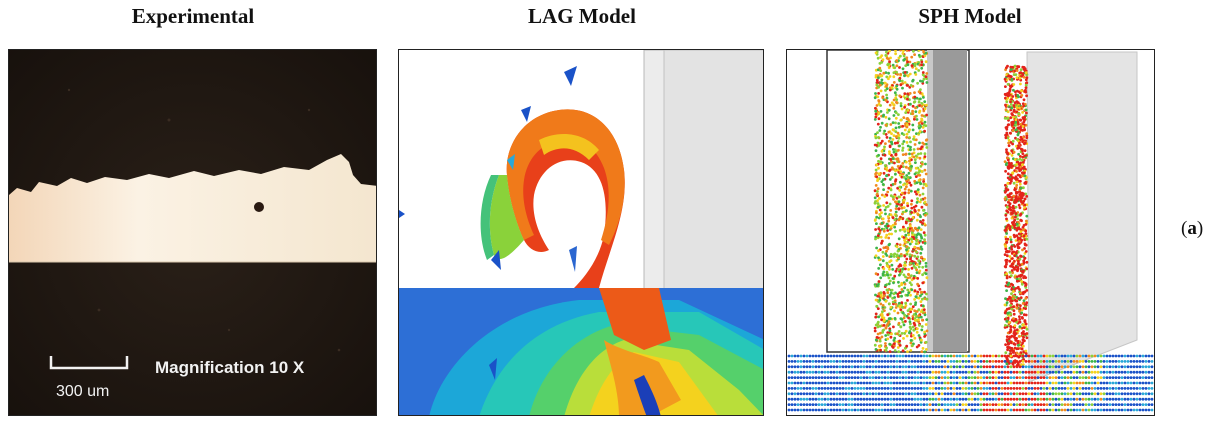  What do you see at coordinates (970, 16) in the screenshot?
I see `sph-model-title: SPH Model` at bounding box center [970, 16].